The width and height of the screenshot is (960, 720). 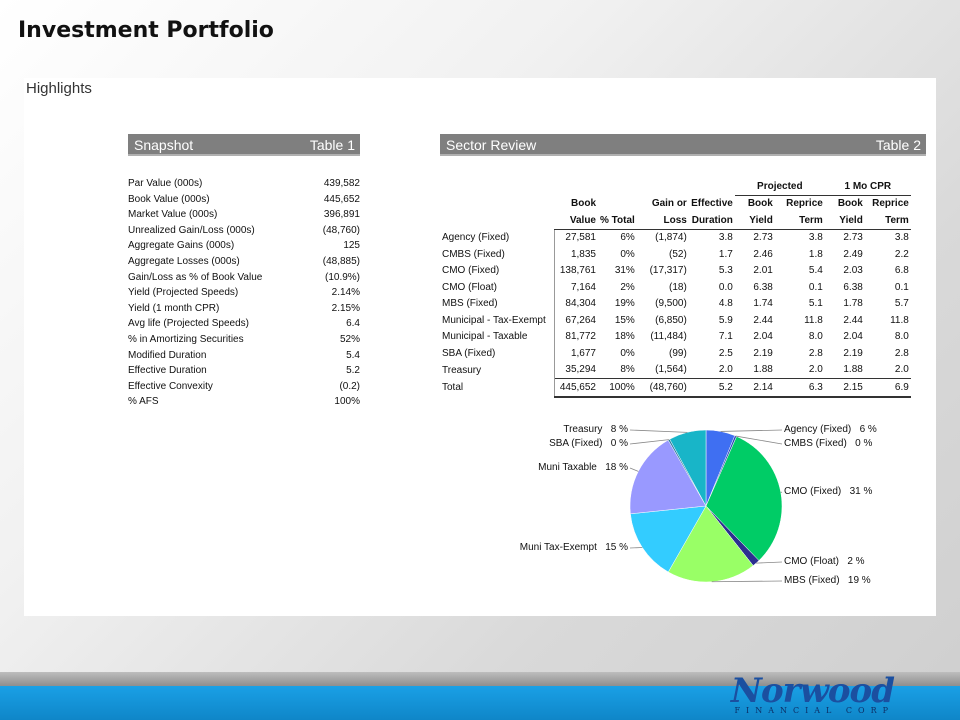 I want to click on snapshot-label: Modified Duration, so click(x=167, y=355).